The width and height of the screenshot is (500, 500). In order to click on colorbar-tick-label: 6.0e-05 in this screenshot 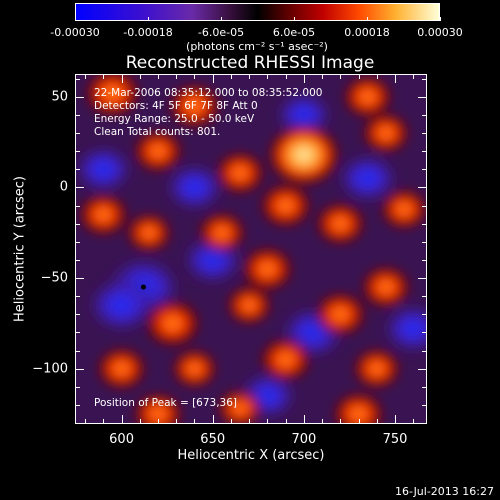, I will do `click(294, 32)`.